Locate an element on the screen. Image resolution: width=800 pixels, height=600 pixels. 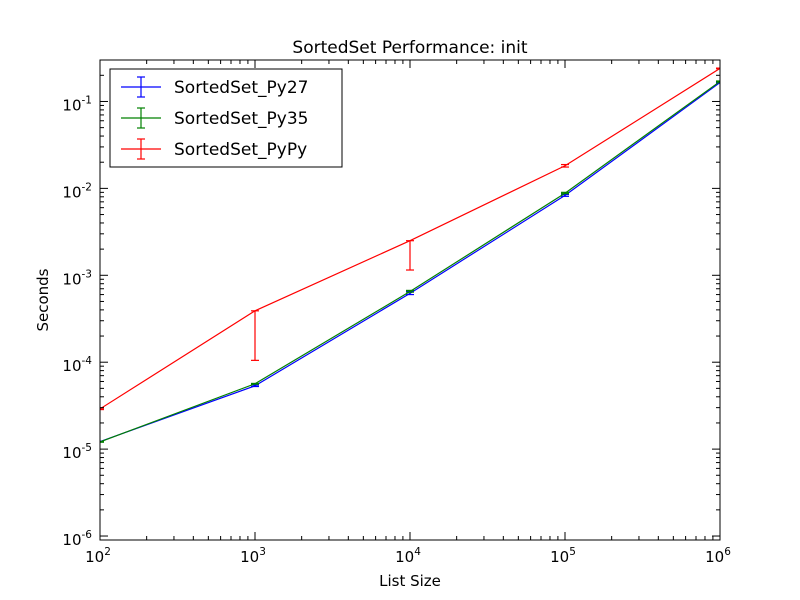
y-tick-label: 10⁻¹ is located at coordinates (77, 104).